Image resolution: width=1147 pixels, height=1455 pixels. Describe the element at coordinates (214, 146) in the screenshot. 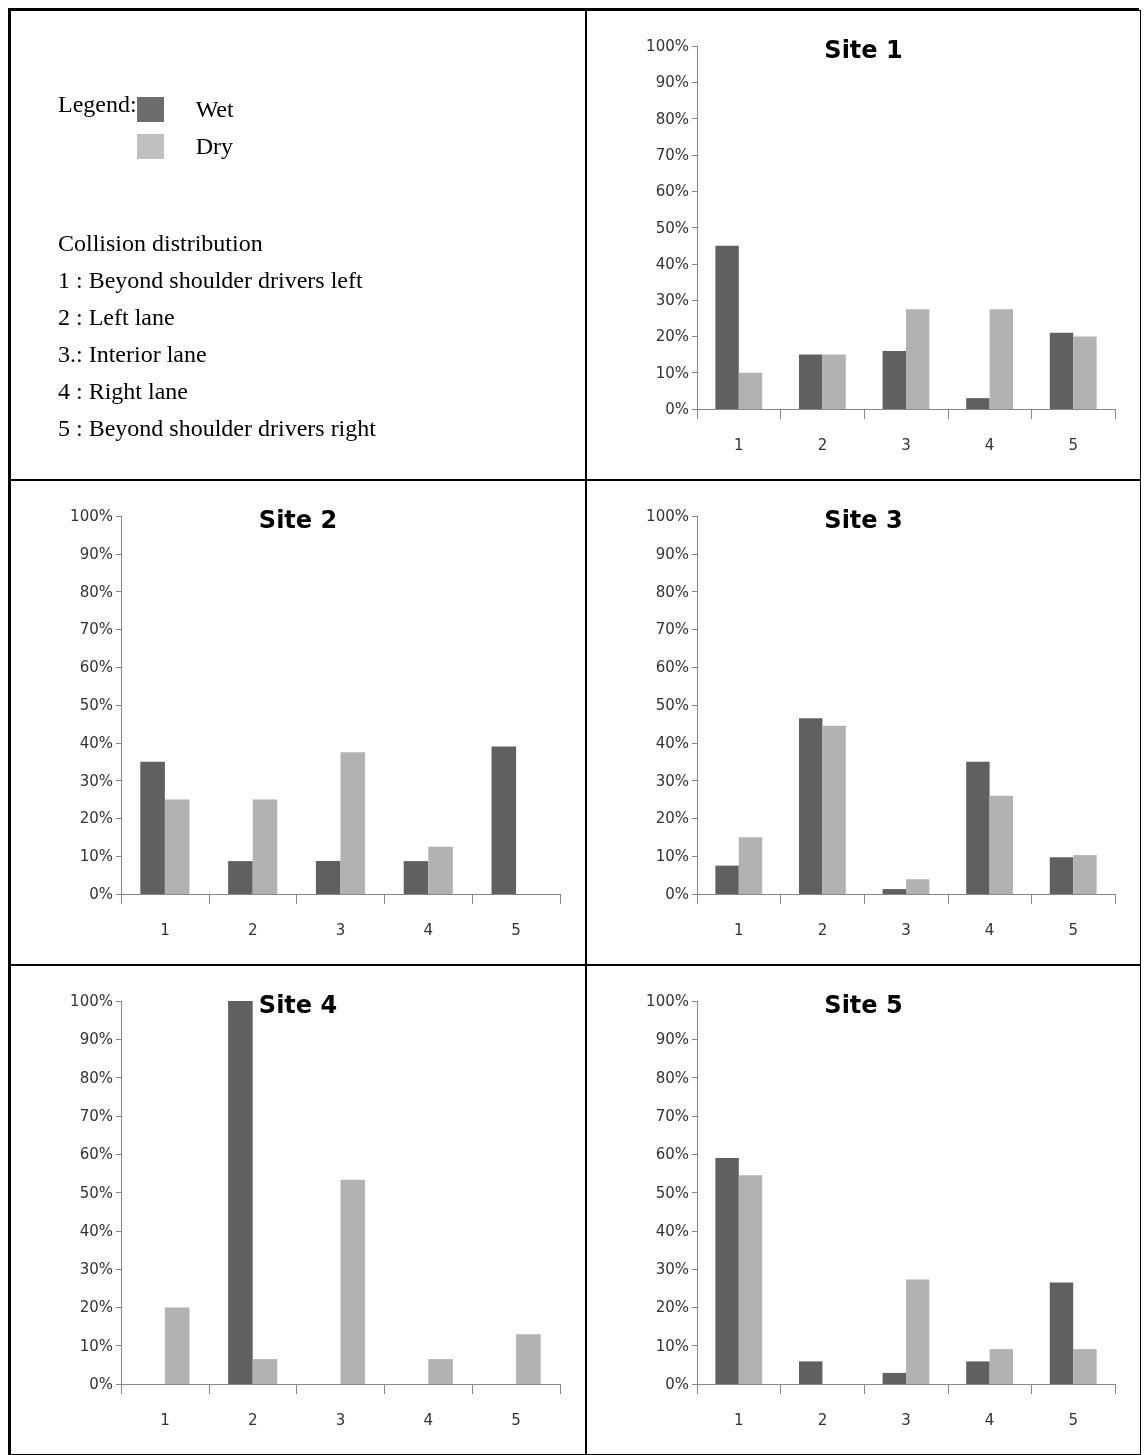

I see `legend-label: Dry` at that location.